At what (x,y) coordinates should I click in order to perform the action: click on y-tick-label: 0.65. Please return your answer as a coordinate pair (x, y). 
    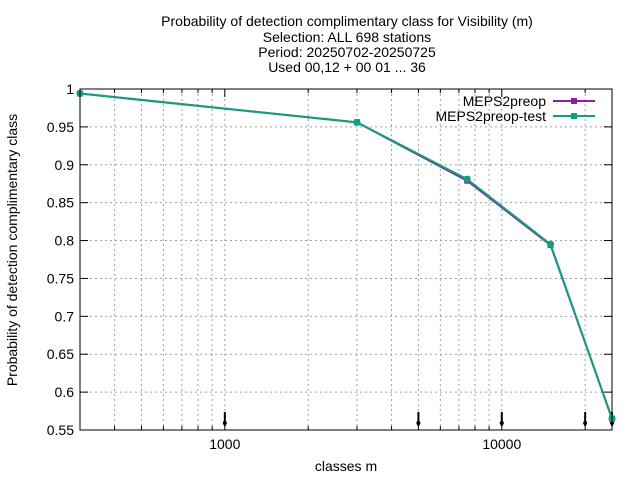
    Looking at the image, I should click on (60, 354).